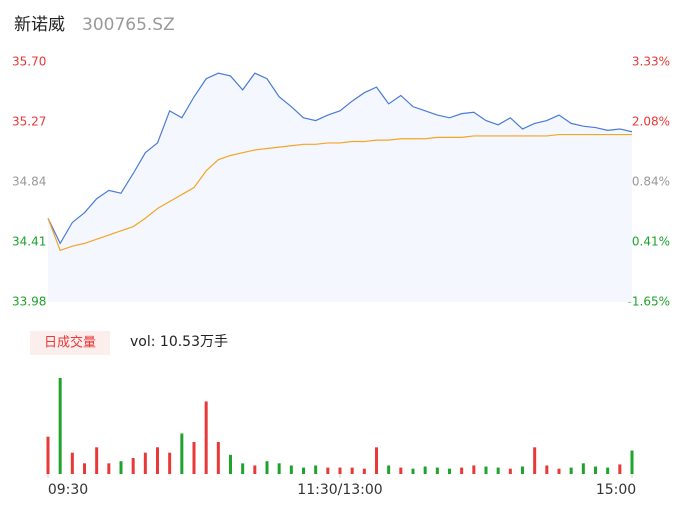 Image resolution: width=686 pixels, height=524 pixels. I want to click on volume-button-label: 日成交量, so click(70, 343).